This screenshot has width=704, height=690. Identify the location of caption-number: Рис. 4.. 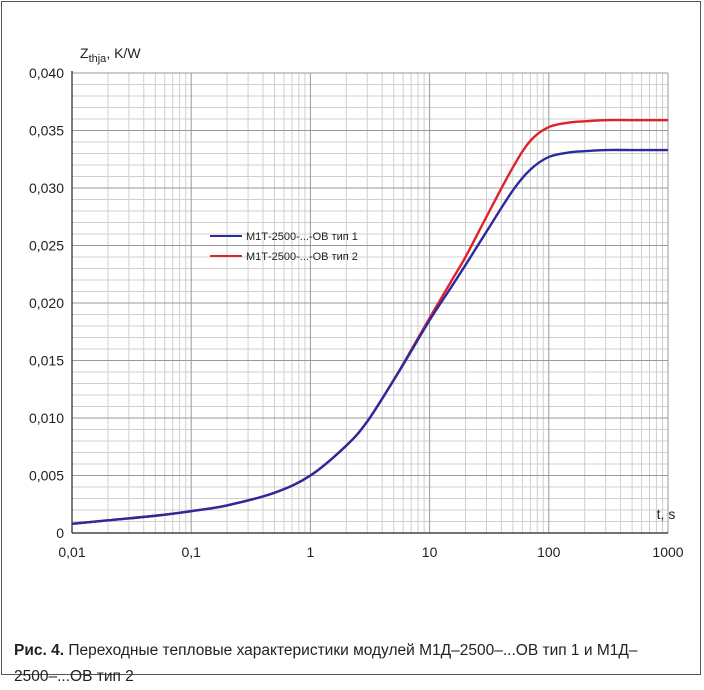
(39, 650).